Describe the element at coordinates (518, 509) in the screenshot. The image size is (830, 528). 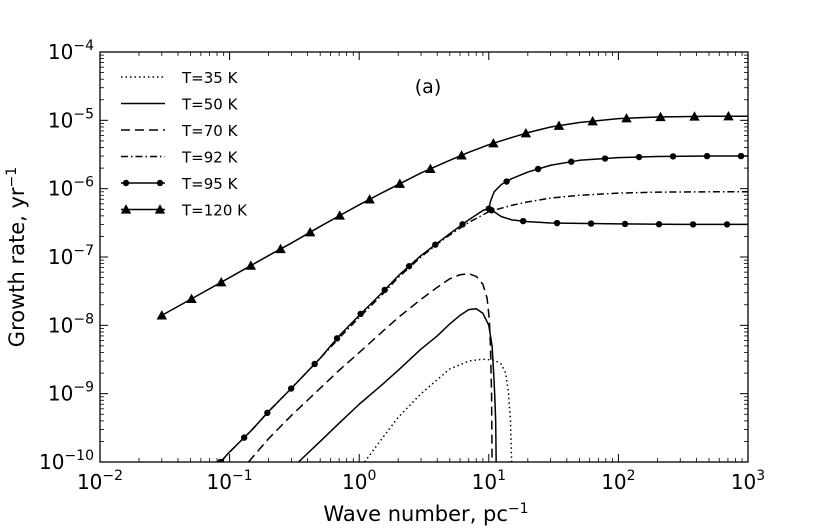
I see `x-axis-title-exponent: −1` at that location.